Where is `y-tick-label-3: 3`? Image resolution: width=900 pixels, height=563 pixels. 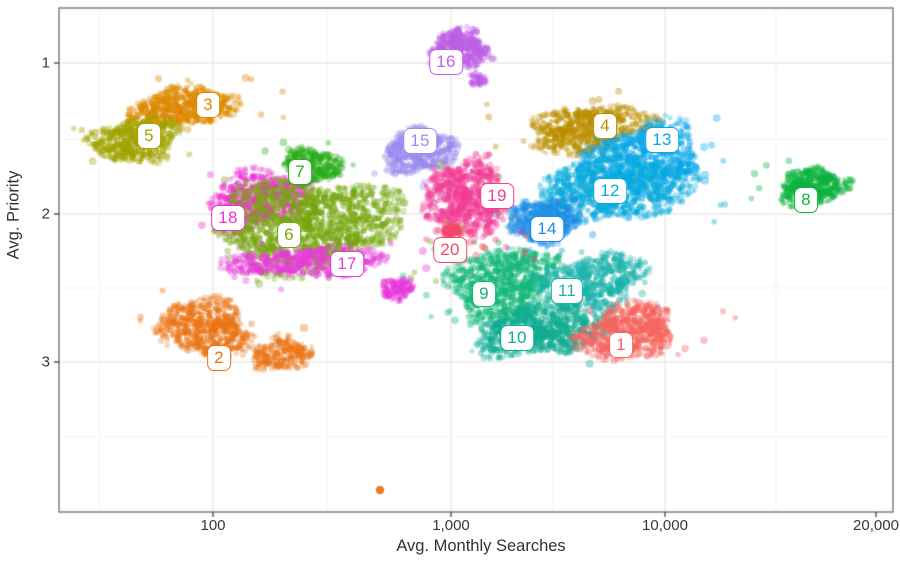
y-tick-label-3: 3 is located at coordinates (45, 362).